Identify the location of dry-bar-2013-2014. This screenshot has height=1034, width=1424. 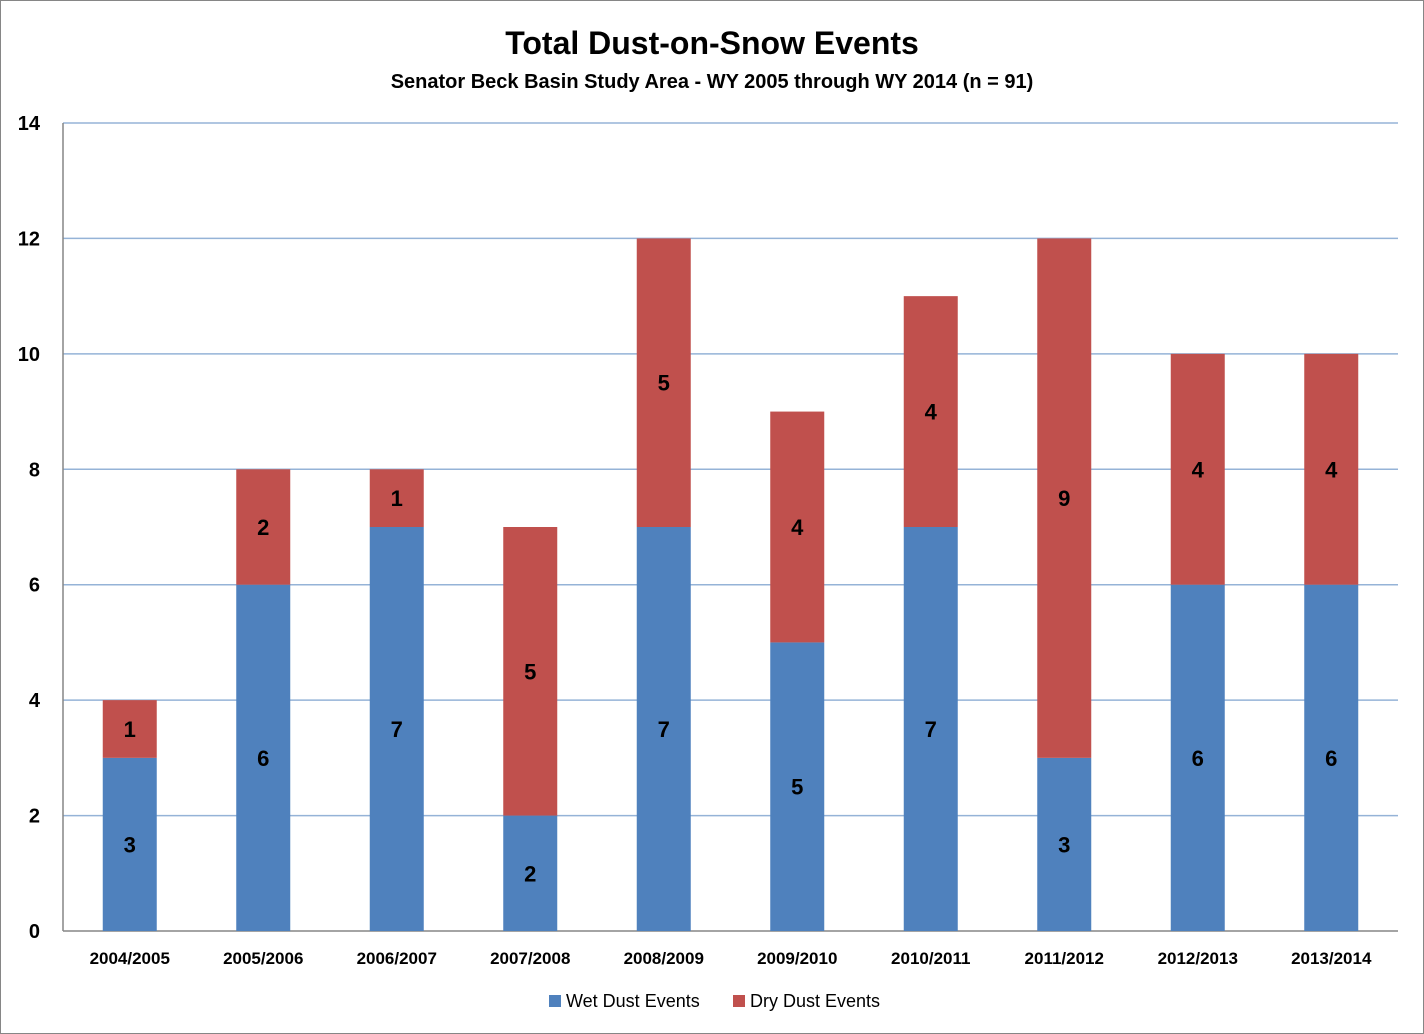
(1331, 469).